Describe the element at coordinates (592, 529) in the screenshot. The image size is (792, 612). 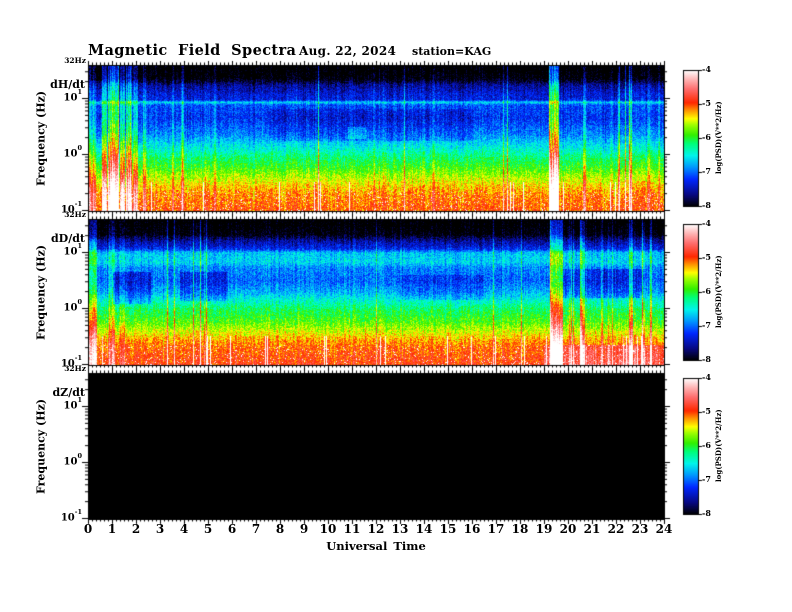
I see `x-tick-label: 21` at that location.